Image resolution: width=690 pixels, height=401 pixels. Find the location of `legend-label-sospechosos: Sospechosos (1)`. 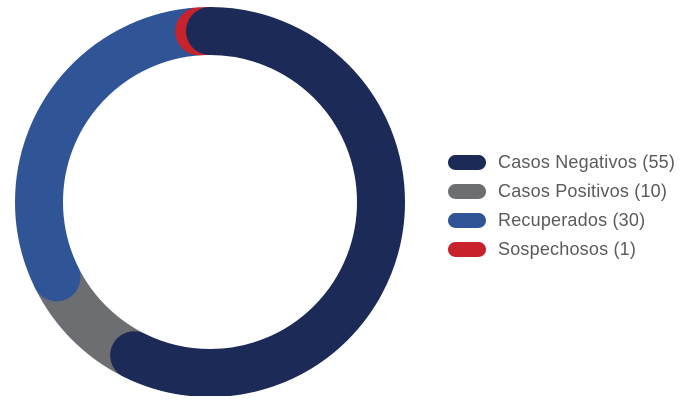

legend-label-sospechosos: Sospechosos (1) is located at coordinates (567, 249).